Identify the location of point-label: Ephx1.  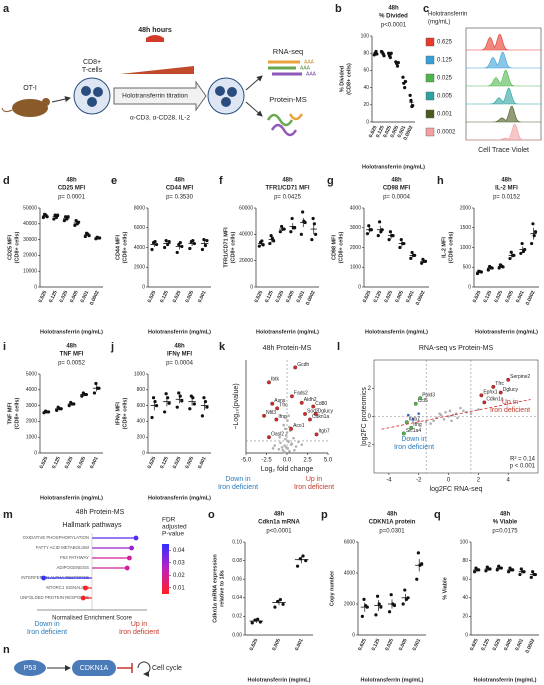
(490, 393).